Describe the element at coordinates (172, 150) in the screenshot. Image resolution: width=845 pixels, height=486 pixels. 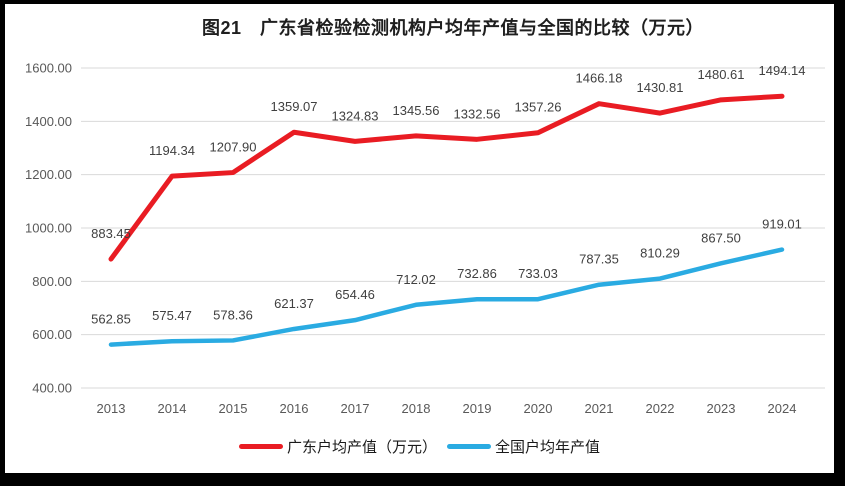
I see `guangdong-data-label: 1194.34` at that location.